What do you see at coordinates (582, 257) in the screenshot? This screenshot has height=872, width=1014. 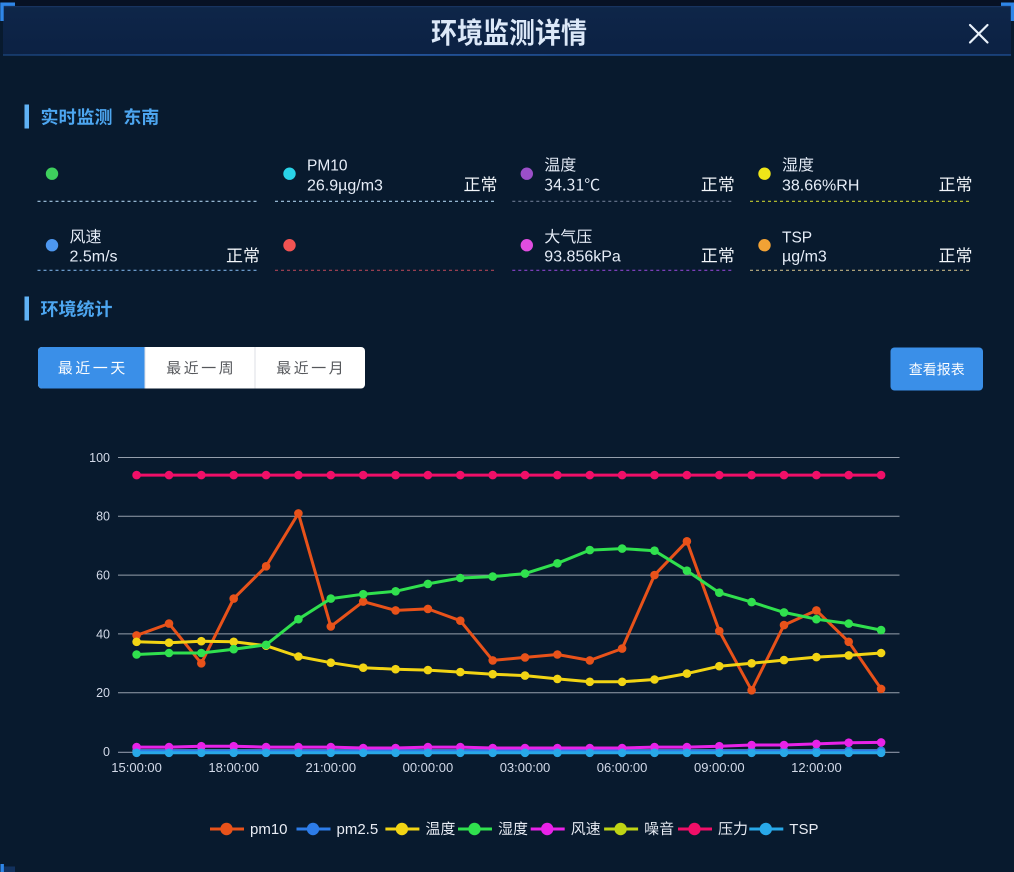 I see `svg-text: 93.856kPa` at bounding box center [582, 257].